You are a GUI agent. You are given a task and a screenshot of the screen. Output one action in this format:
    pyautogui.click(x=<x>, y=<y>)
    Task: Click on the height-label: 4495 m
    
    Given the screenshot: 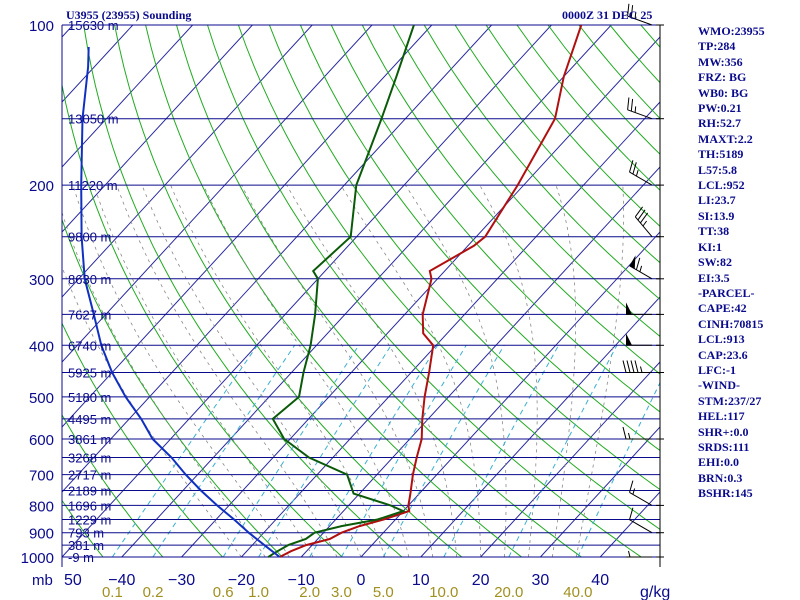 What is the action you would take?
    pyautogui.click(x=89, y=419)
    